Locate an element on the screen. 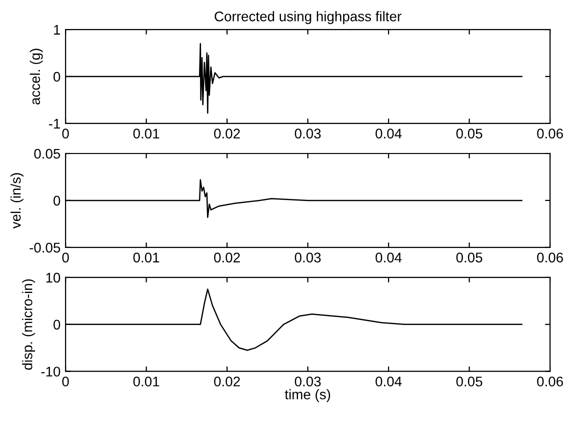  y-tick-label: 0.05 is located at coordinates (47, 153).